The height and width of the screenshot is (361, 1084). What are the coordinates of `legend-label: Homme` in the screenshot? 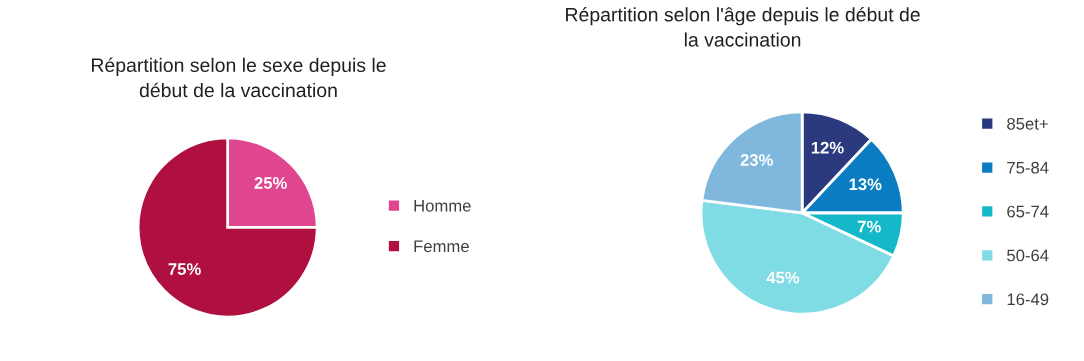 It's located at (442, 206).